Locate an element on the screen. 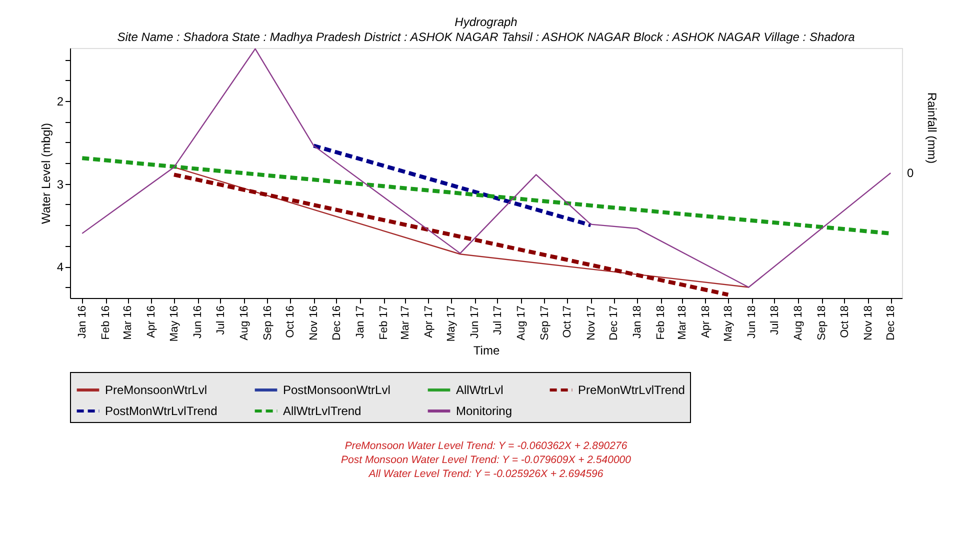 The image size is (967, 553). legend-label: Monitoring is located at coordinates (484, 411).